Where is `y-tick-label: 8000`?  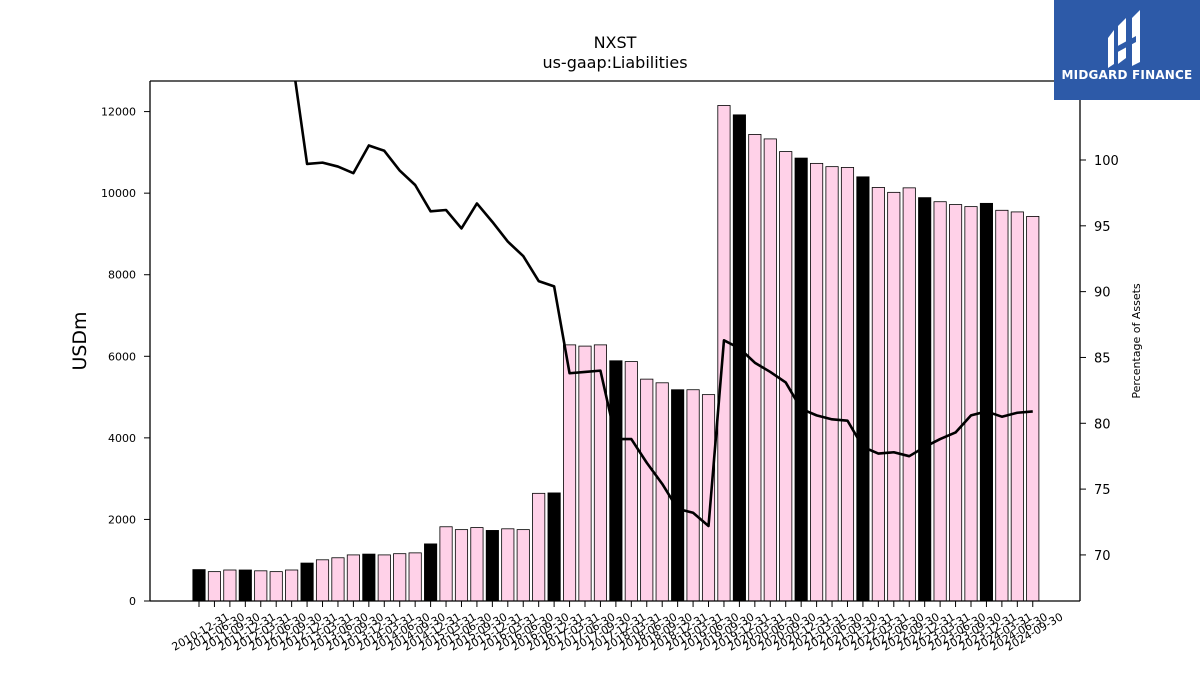 y-tick-label: 8000 is located at coordinates (122, 275).